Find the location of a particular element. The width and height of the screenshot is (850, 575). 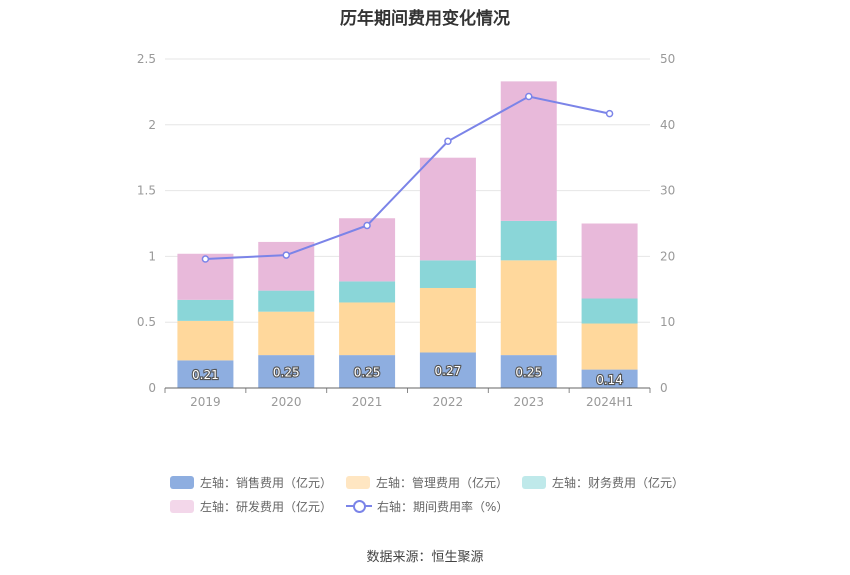

legend-item-admin: 左轴：管理费用（亿元） is located at coordinates (427, 482).